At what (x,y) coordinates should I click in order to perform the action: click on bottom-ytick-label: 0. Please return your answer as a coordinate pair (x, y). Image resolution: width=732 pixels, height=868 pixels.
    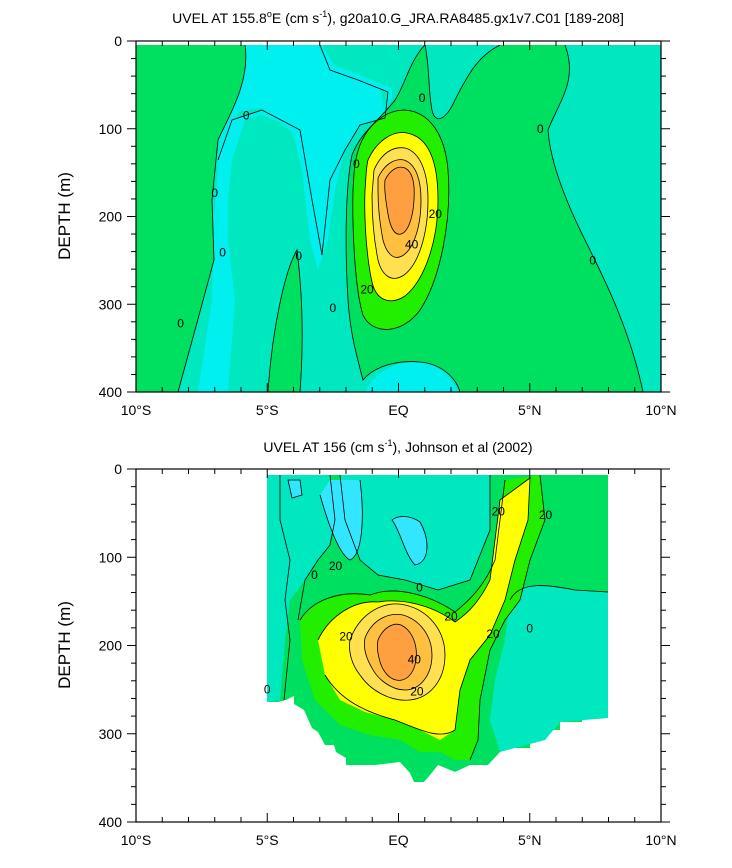
    Looking at the image, I should click on (118, 469).